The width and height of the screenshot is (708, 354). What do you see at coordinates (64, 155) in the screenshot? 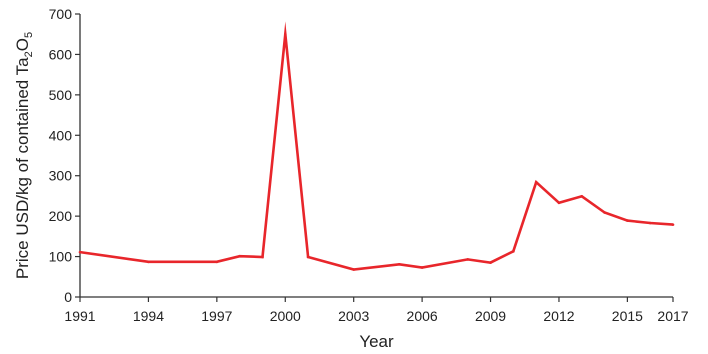
I see `y-axis-ticks: 0 100 200 300 400 500 600 700` at bounding box center [64, 155].